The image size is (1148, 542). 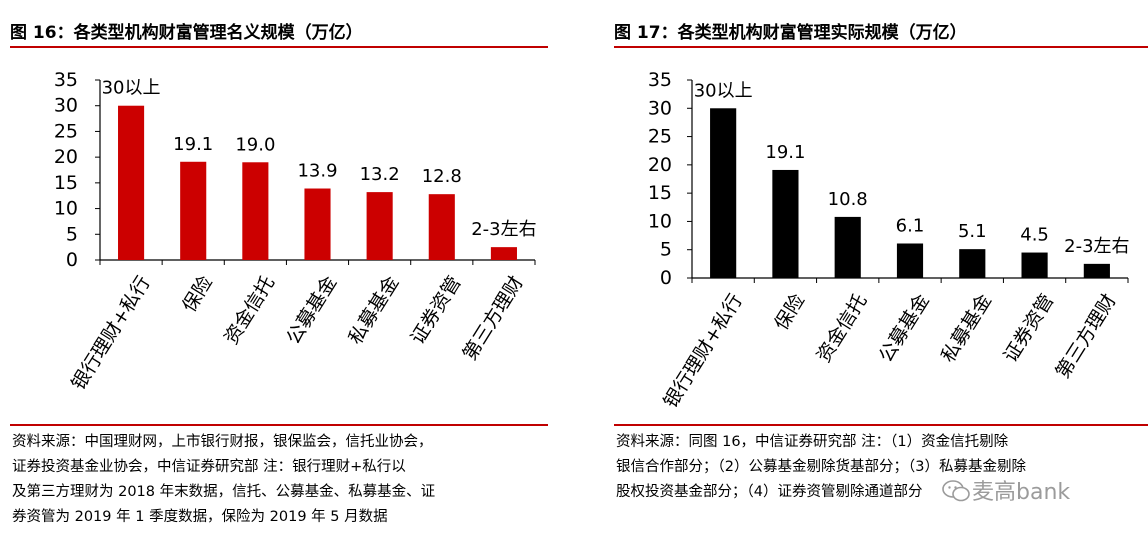 I want to click on data-label: 6.1, so click(x=910, y=225).